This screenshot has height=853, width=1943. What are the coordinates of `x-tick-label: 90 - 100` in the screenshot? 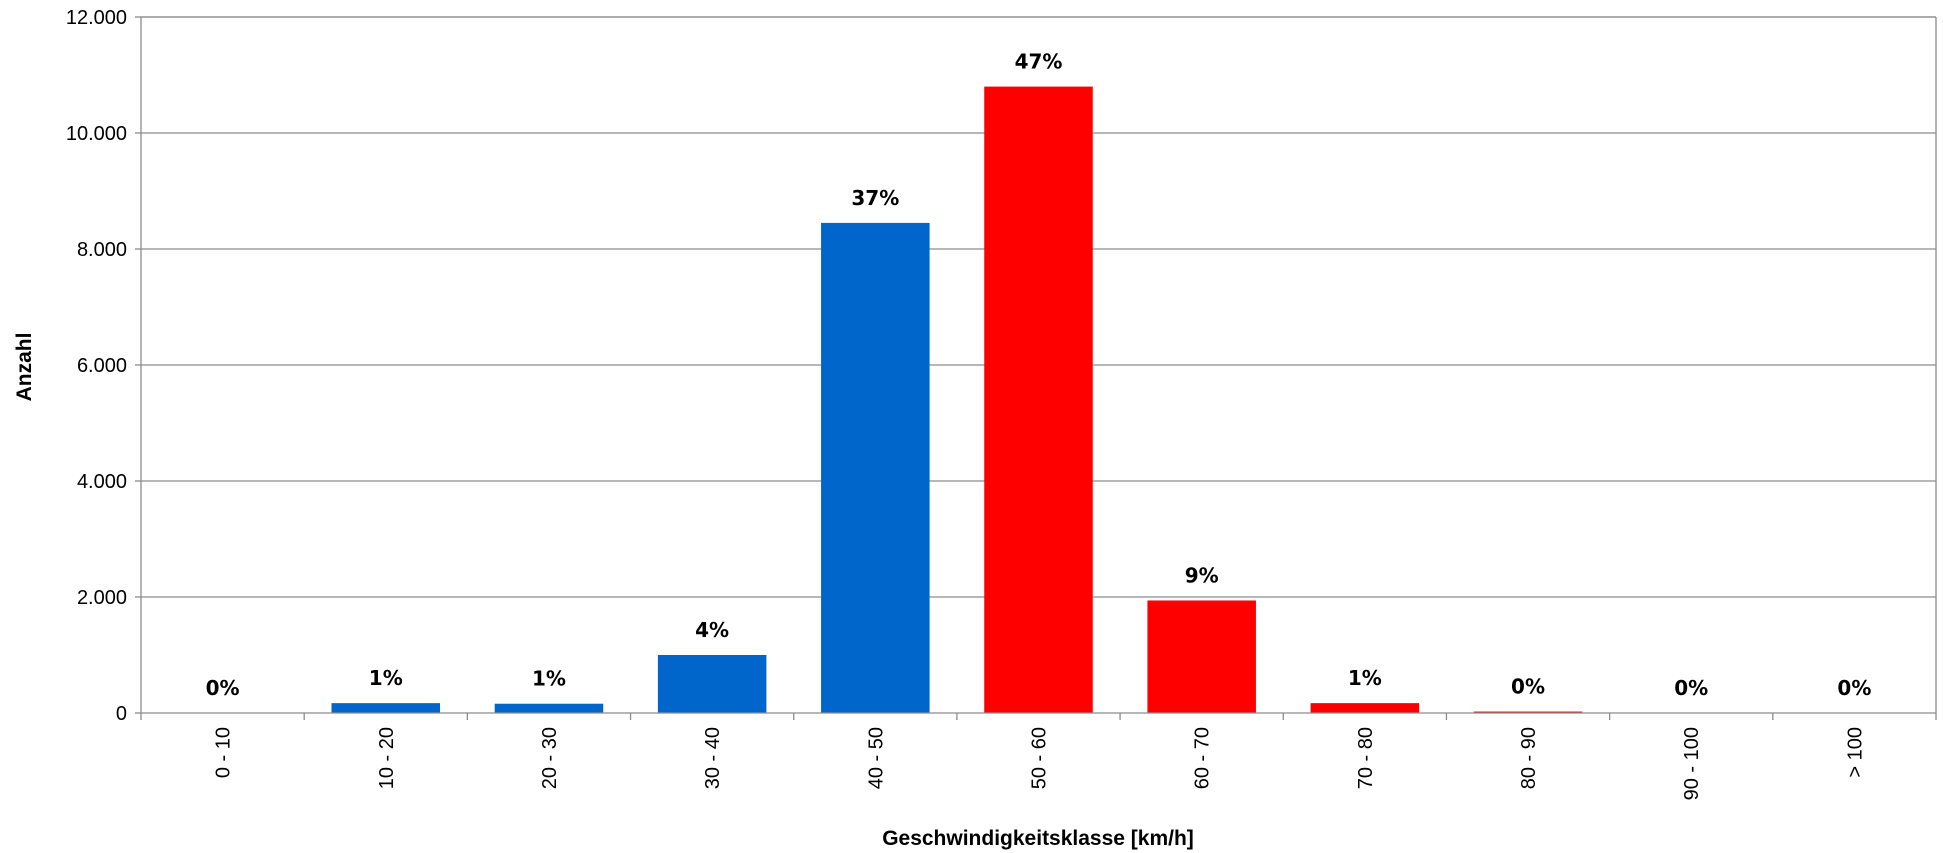 It's located at (1692, 763).